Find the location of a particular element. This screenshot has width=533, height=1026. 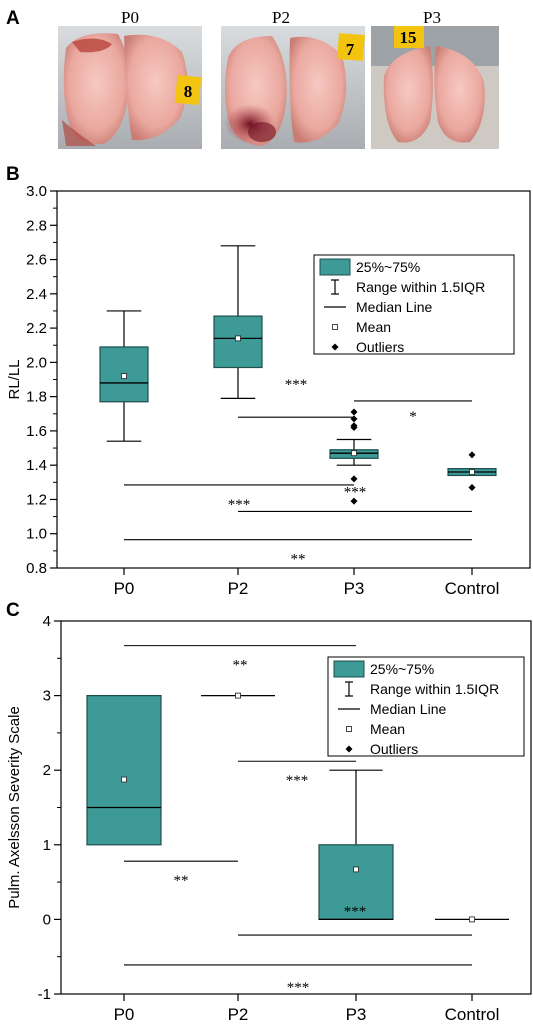

chart-b-y-tick-label: 1.8 is located at coordinates (36, 397).